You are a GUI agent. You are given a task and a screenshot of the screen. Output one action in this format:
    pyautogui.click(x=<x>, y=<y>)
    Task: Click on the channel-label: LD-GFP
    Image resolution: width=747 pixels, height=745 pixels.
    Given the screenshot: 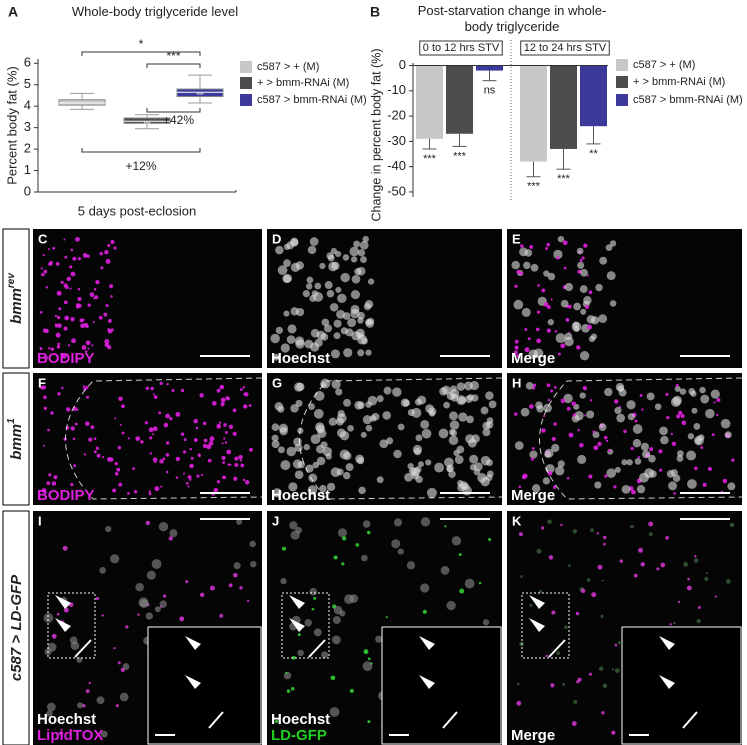 What is the action you would take?
    pyautogui.click(x=299, y=735)
    